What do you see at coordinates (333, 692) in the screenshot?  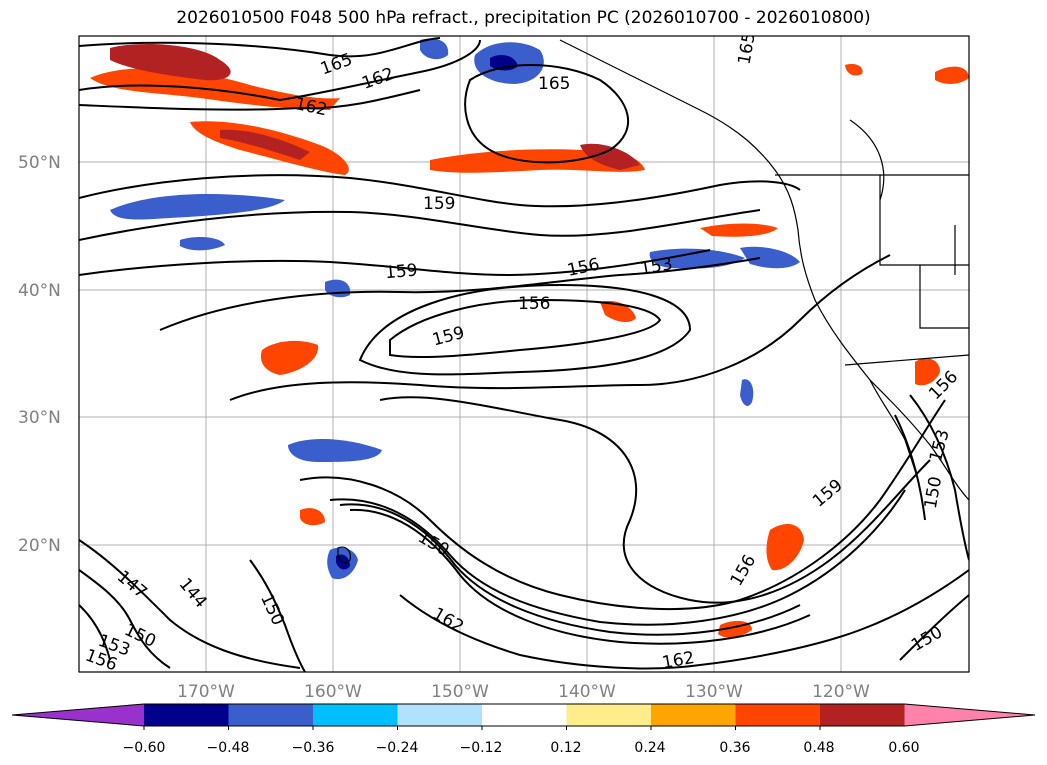 I see `lon-label: 160°W` at bounding box center [333, 692].